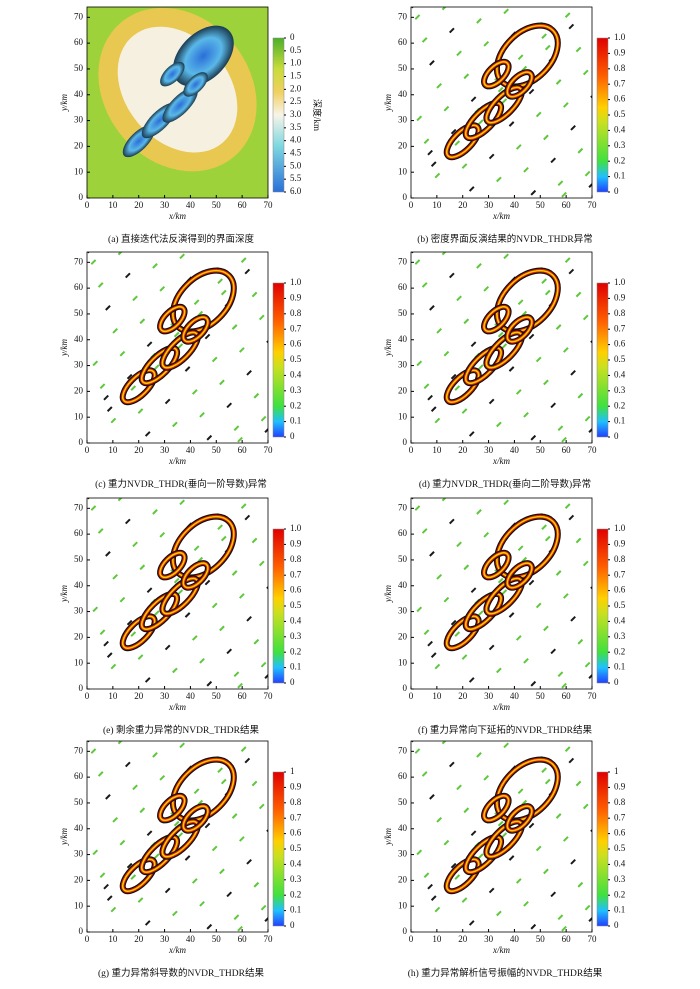 The image size is (700, 989). I want to click on colorbar-tick-label: 1, so click(616, 771).